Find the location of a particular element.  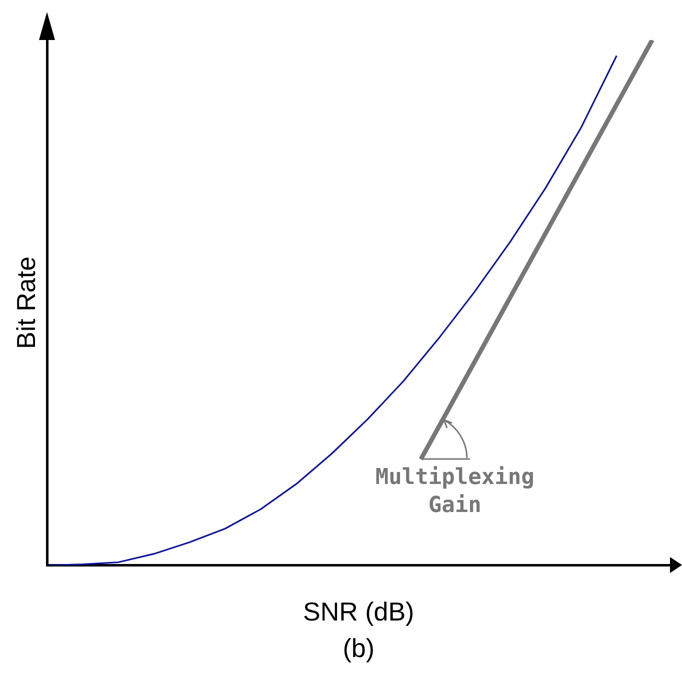

x-axis-title: SNR (dB) is located at coordinates (358, 611).